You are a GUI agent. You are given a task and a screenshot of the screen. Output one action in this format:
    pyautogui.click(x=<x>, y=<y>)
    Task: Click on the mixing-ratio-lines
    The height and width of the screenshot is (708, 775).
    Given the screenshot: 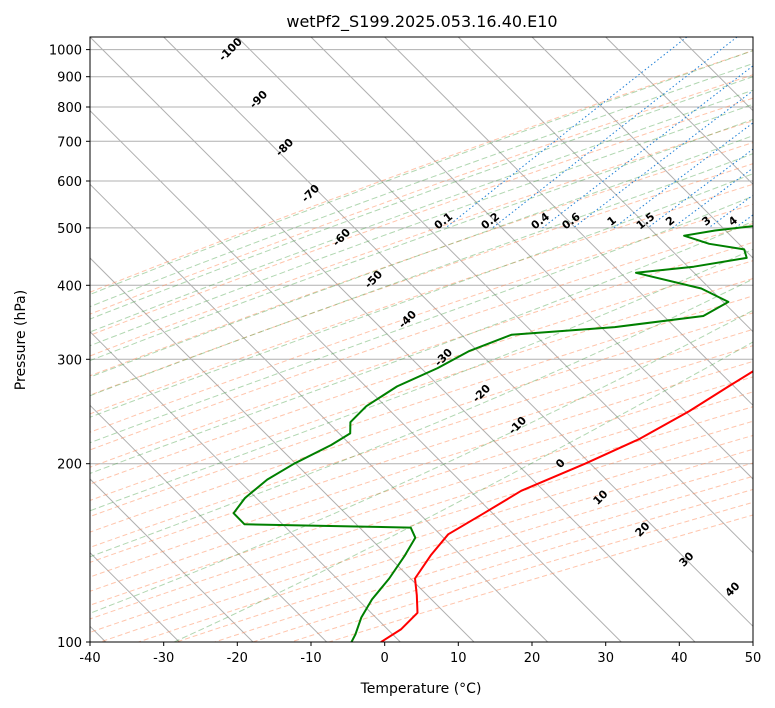 What is the action you would take?
    pyautogui.click(x=599, y=133)
    